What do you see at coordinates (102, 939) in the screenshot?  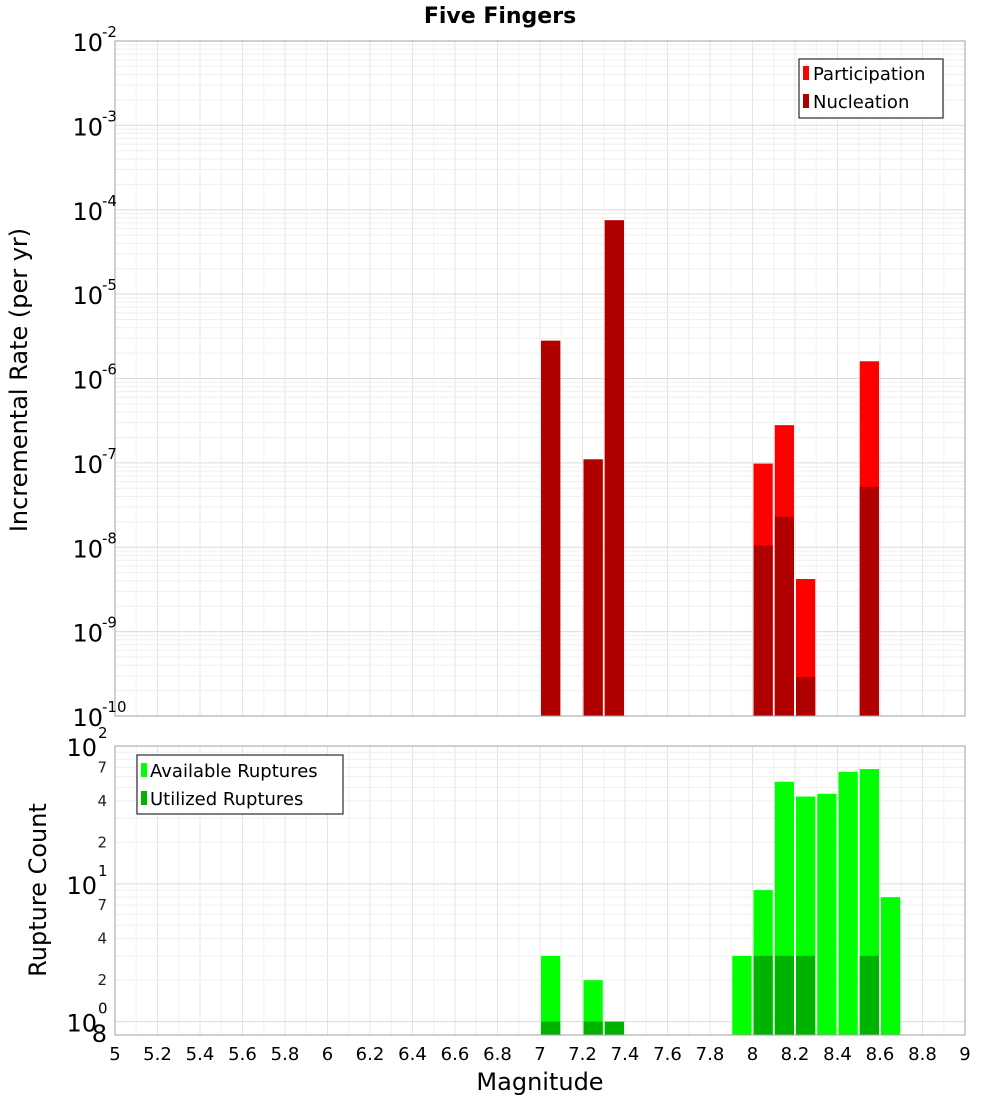 I see `count-y-minor-tick-2: 4` at bounding box center [102, 939].